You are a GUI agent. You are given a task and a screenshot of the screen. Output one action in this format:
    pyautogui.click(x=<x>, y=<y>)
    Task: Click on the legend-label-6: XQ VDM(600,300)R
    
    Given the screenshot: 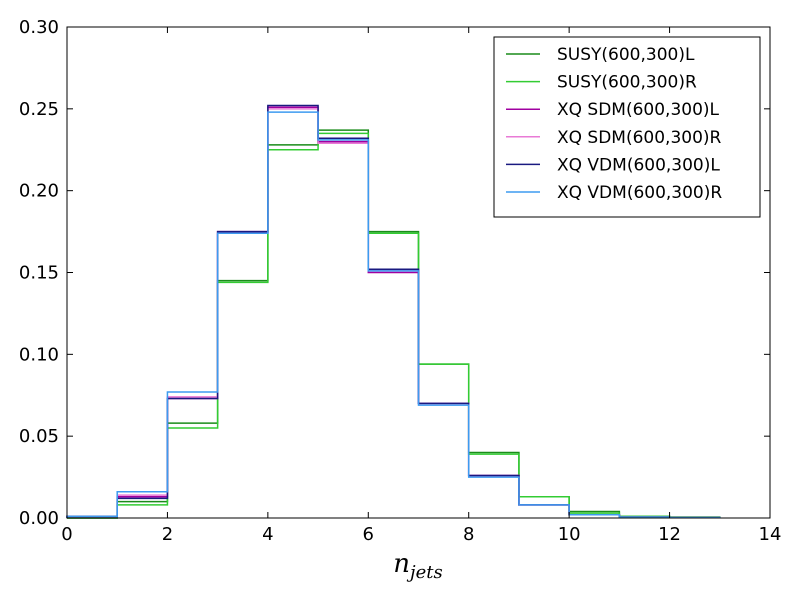 What is the action you would take?
    pyautogui.click(x=639, y=193)
    